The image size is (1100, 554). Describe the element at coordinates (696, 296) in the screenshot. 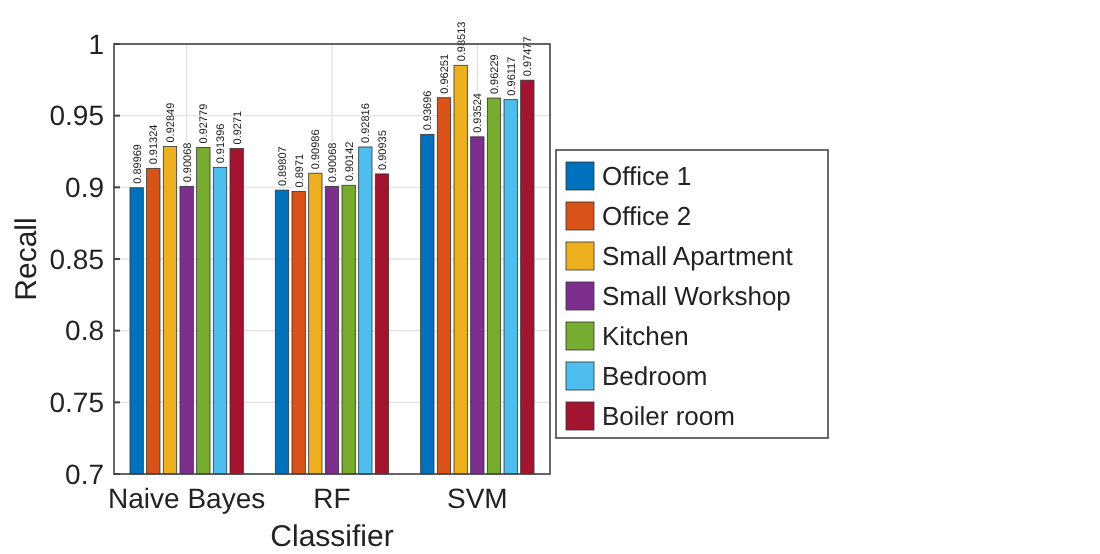

I see `legend-label: Small Workshop` at that location.